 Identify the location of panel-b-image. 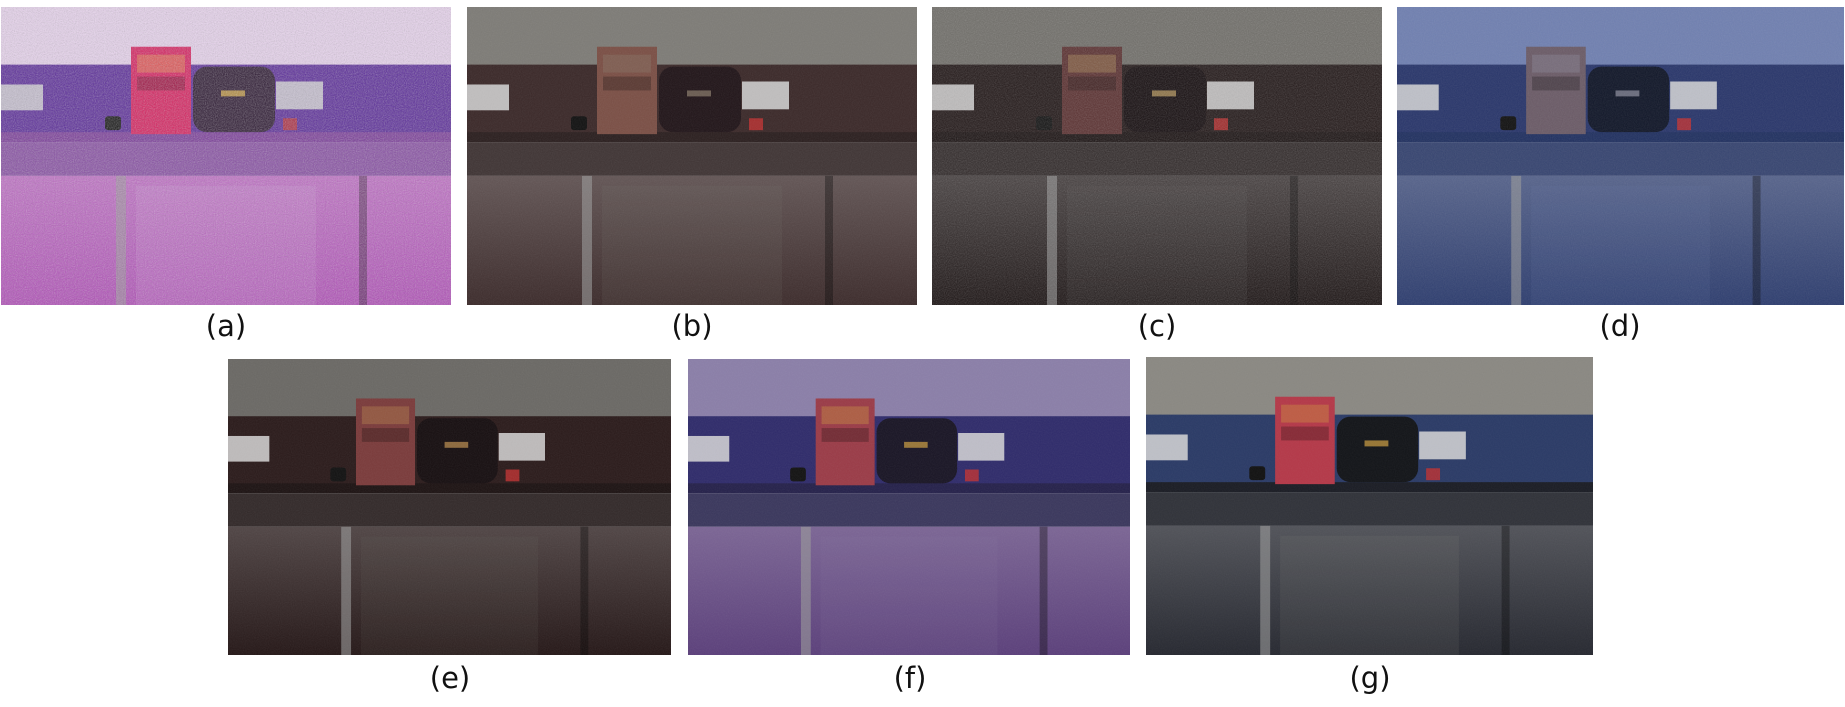
(692, 156).